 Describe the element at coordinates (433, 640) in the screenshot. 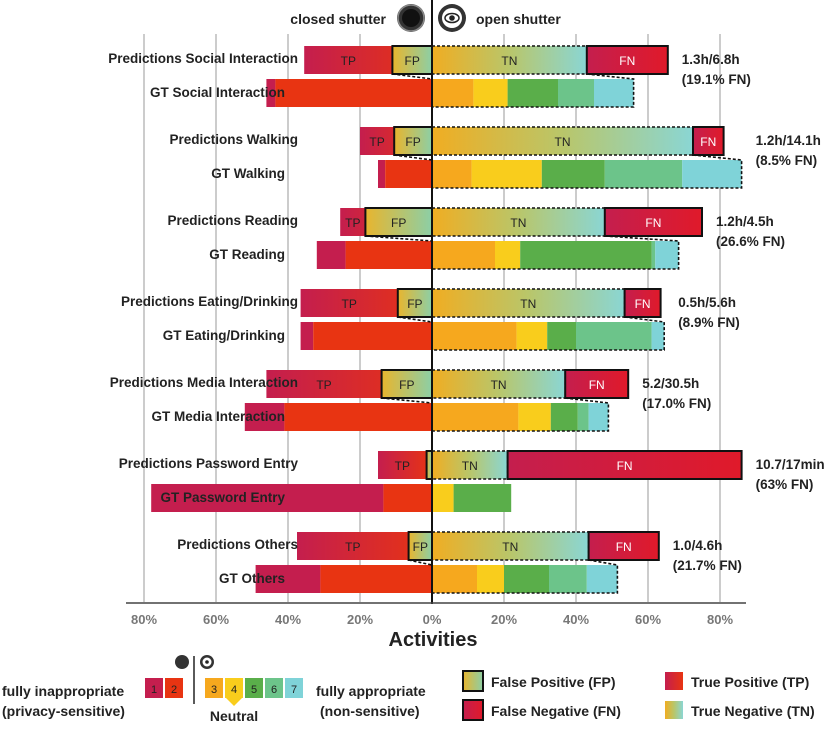

I see `x-axis-title: Activities` at that location.